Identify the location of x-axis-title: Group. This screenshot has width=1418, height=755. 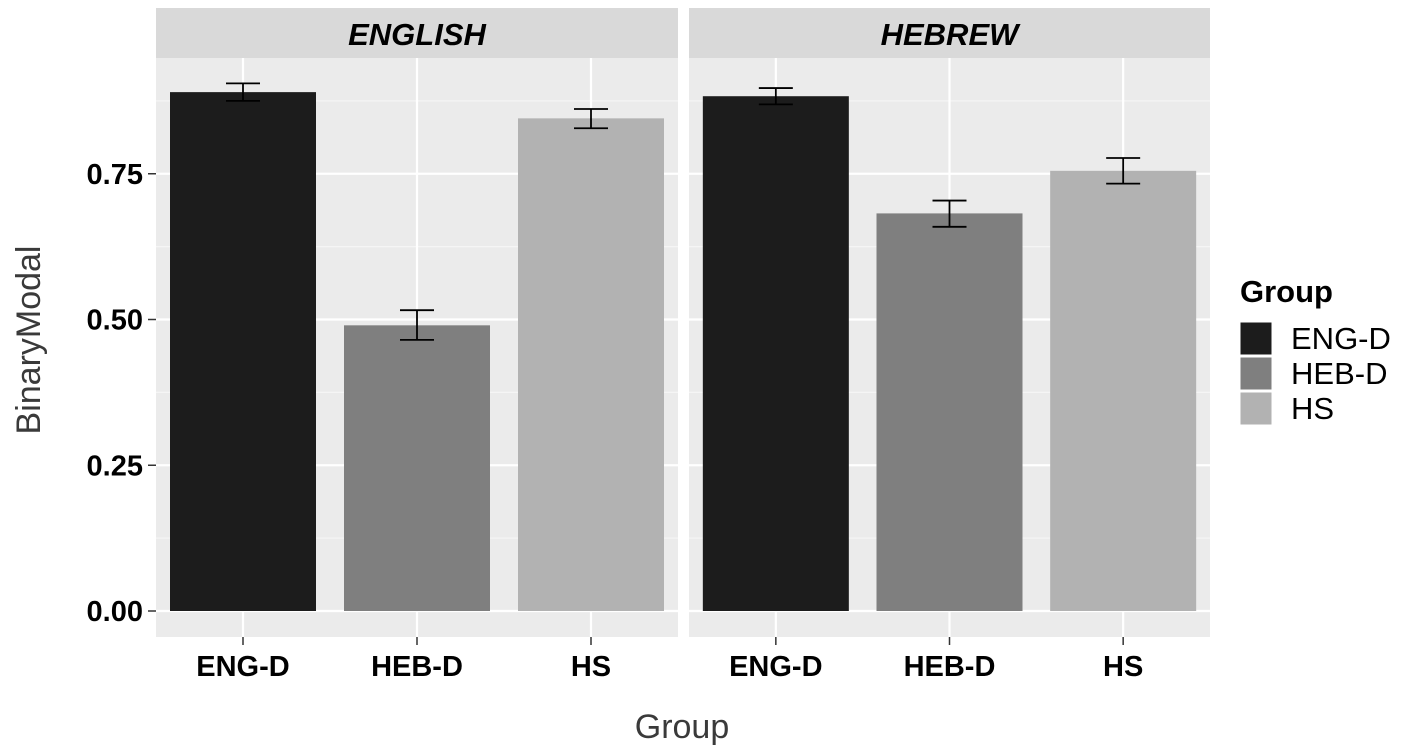
(682, 727).